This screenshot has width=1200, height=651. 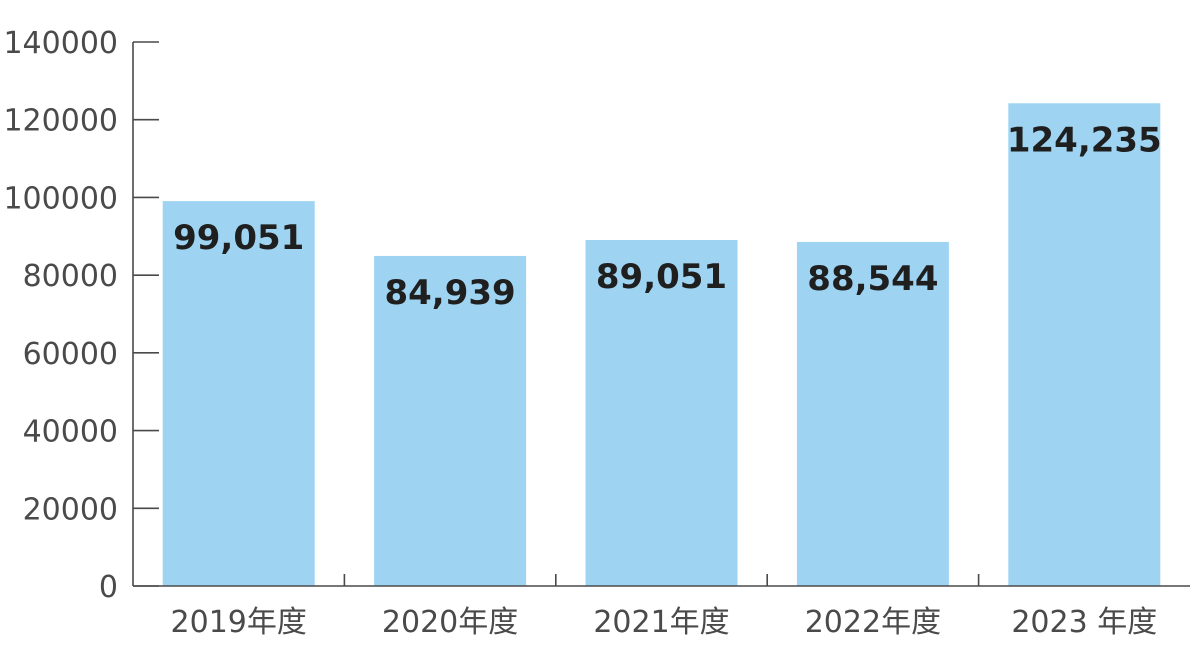 What do you see at coordinates (661, 622) in the screenshot?
I see `x-category-label: 2021年度` at bounding box center [661, 622].